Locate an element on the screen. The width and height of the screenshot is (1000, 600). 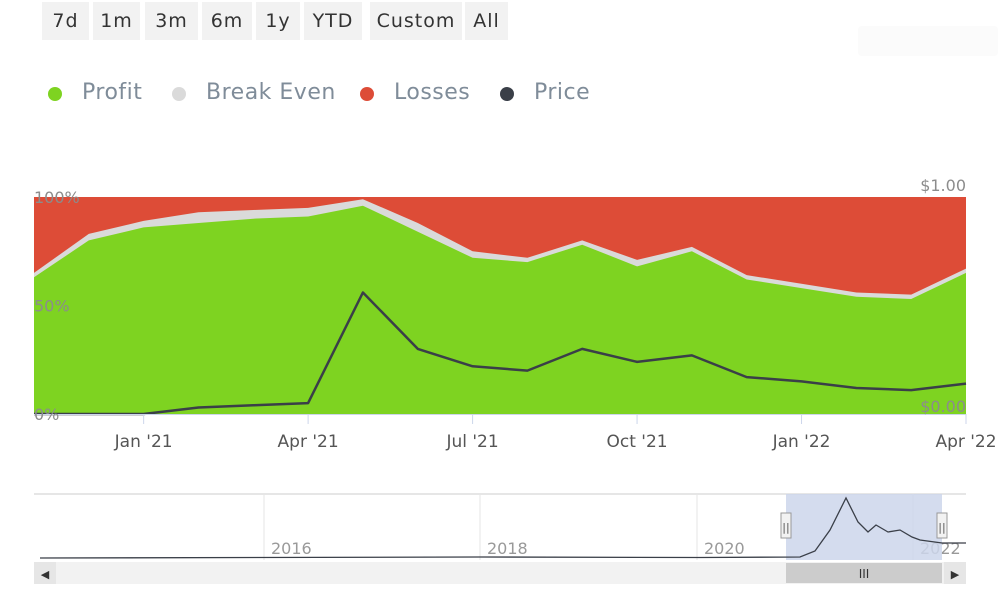
navigator-series-line is located at coordinates (502, 527).